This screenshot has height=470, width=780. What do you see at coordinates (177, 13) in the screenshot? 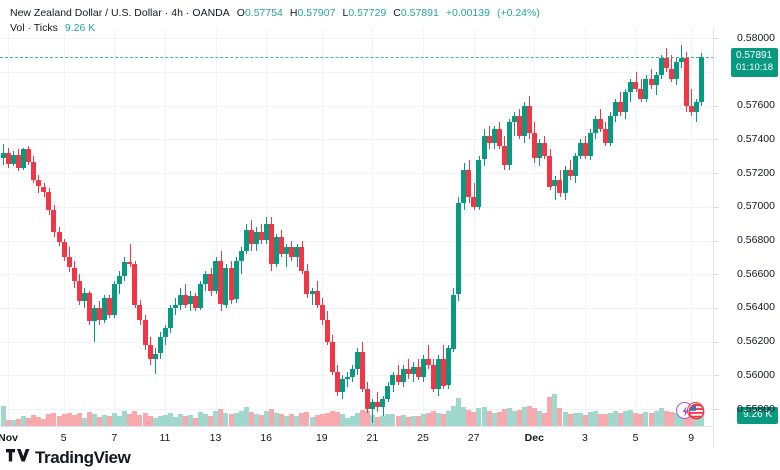
I see `interval-label: 4h` at bounding box center [177, 13].